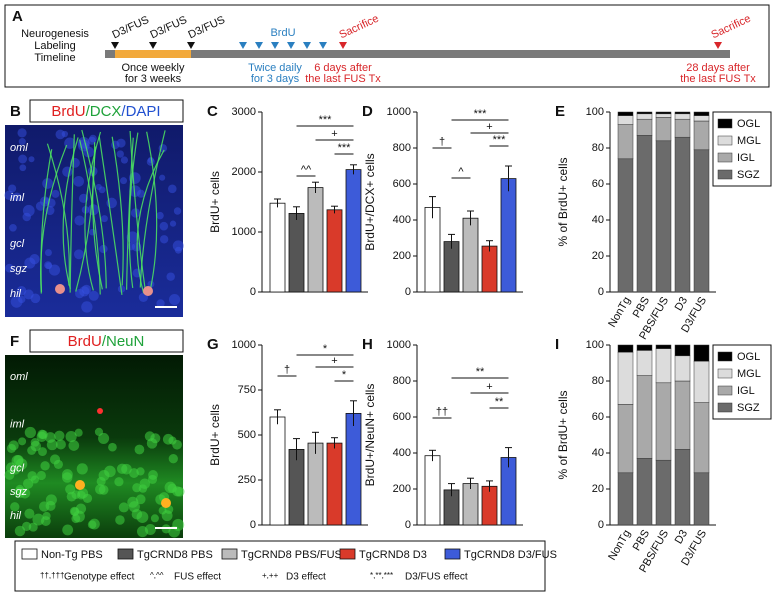 This screenshot has height=595, width=774. Describe the element at coordinates (213, 344) in the screenshot. I see `panel-letter: G` at that location.